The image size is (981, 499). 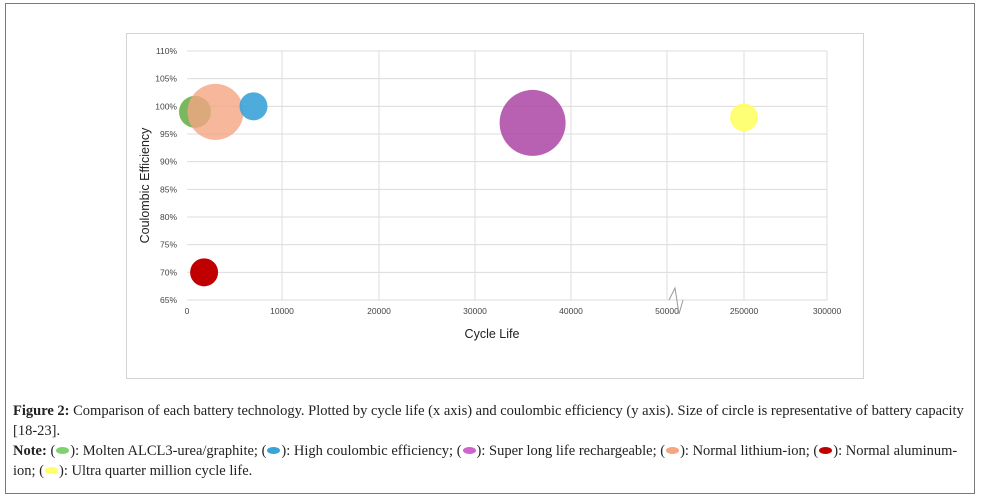 I want to click on legend-swatch-lithium, so click(x=673, y=450).